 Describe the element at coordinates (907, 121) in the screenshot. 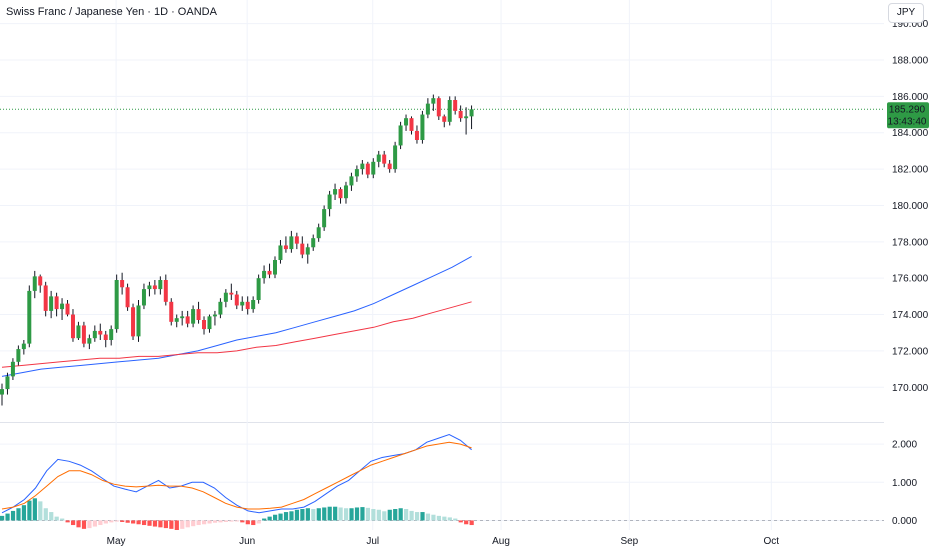

I see `price-tag-countdown: 13:43:40` at that location.